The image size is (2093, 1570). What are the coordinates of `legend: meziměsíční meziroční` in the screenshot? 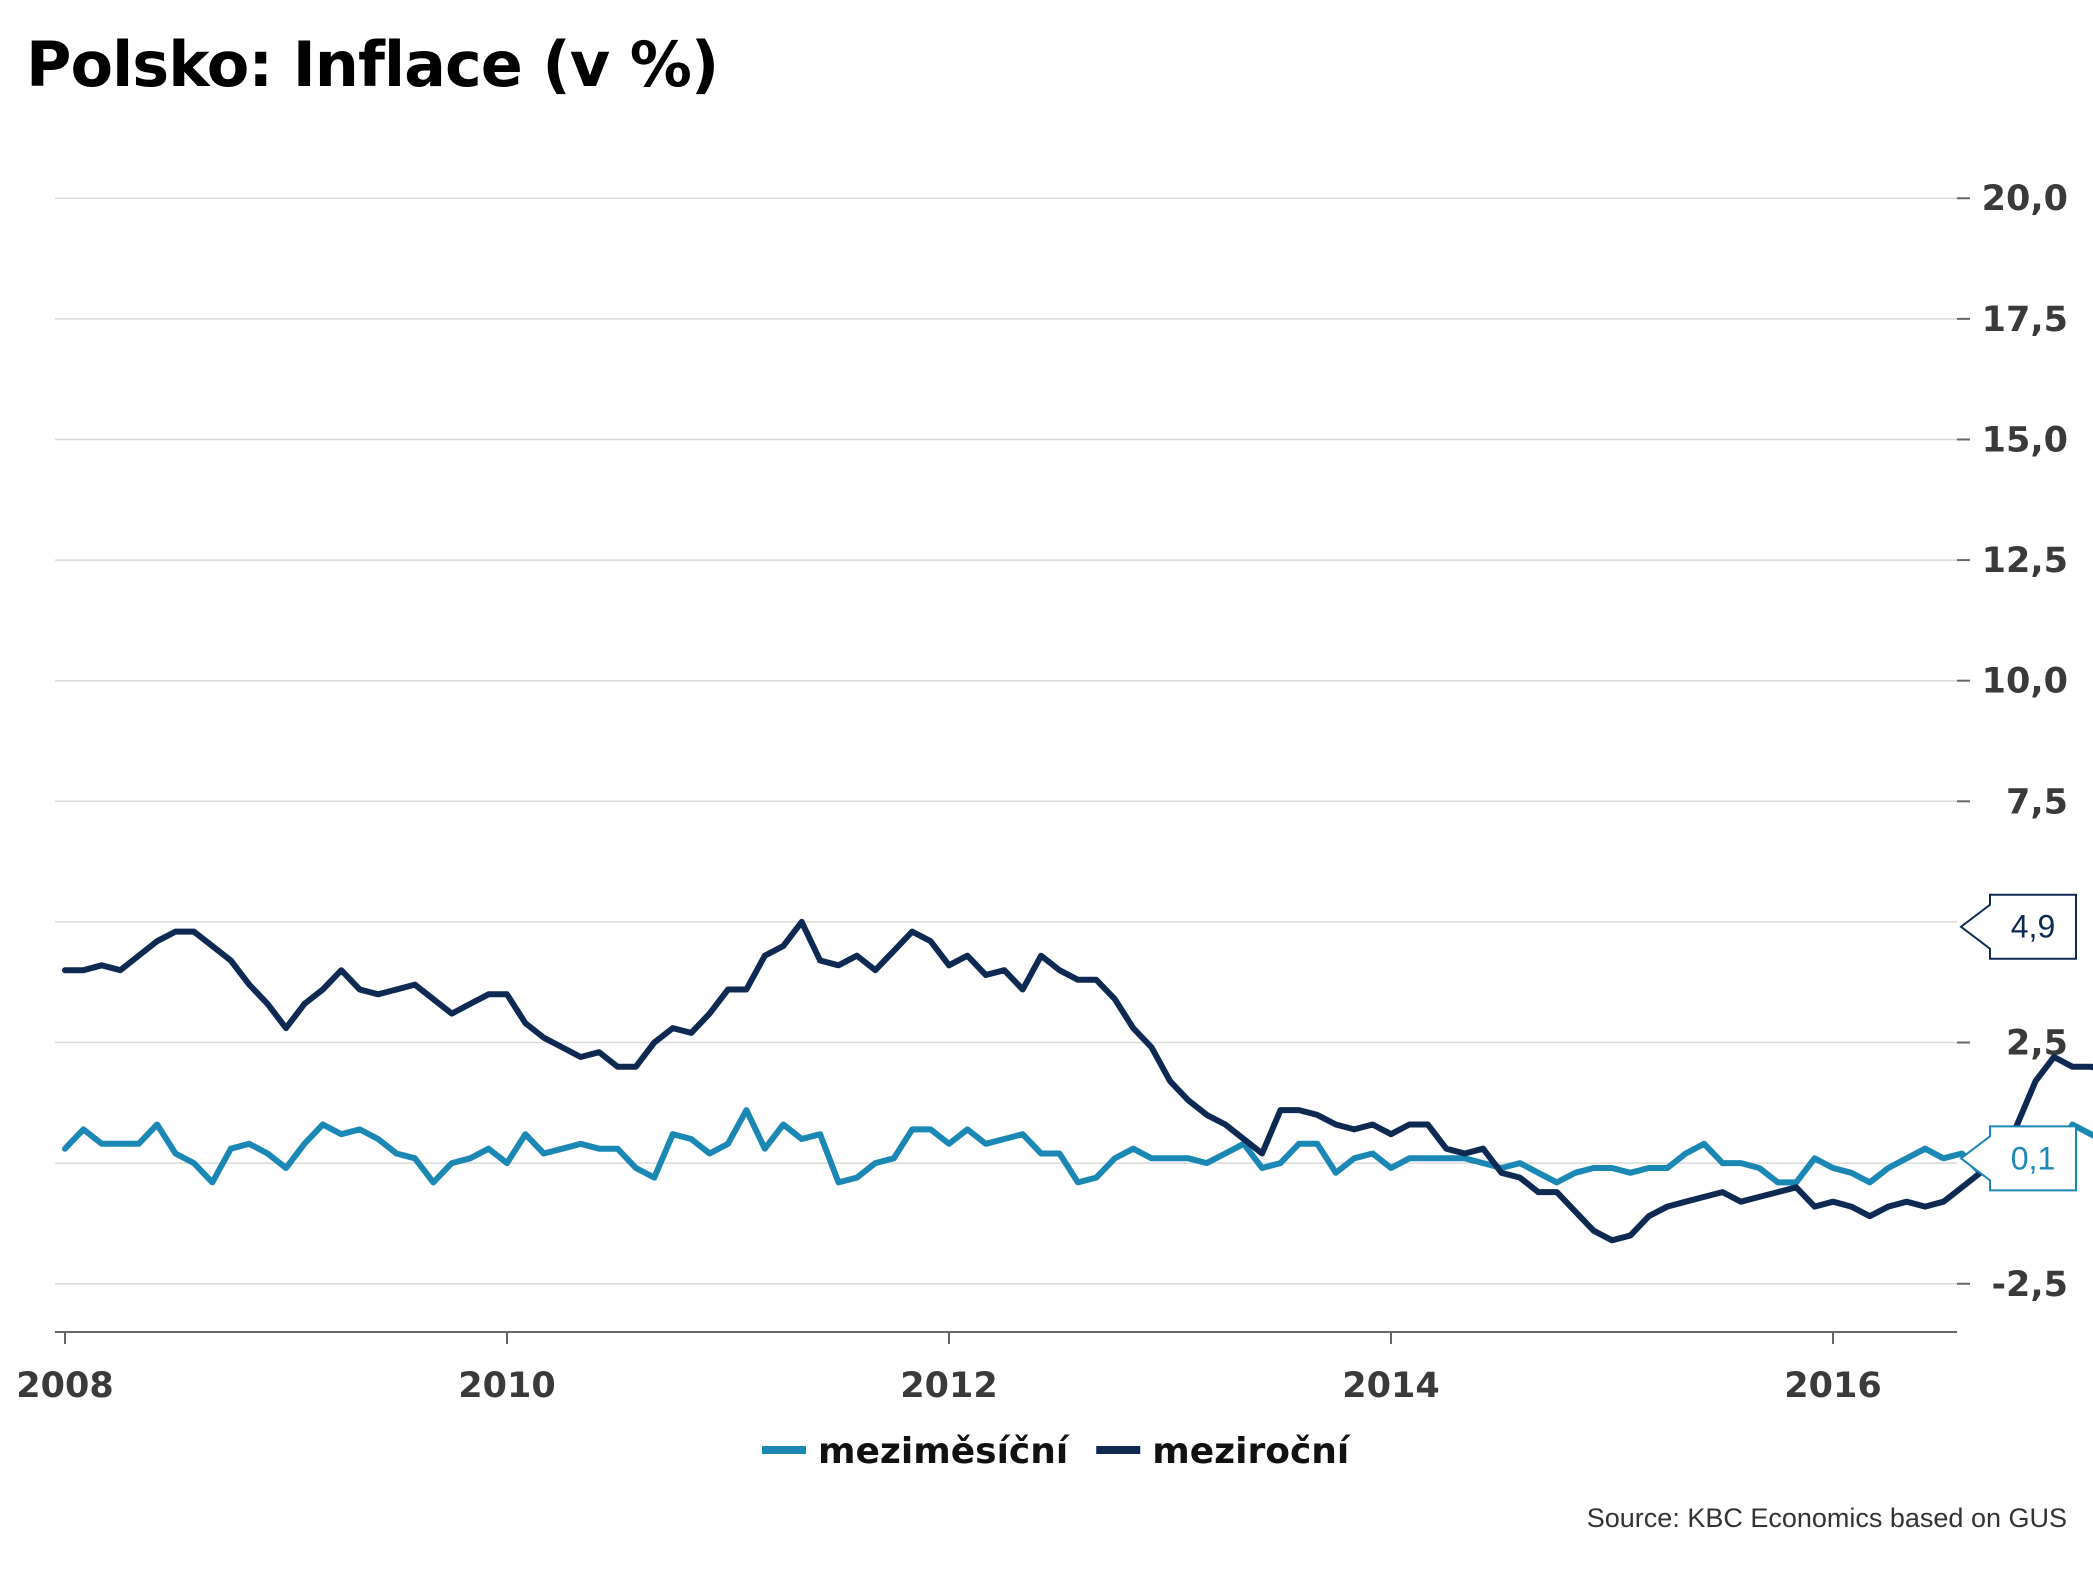 It's located at (1056, 1451).